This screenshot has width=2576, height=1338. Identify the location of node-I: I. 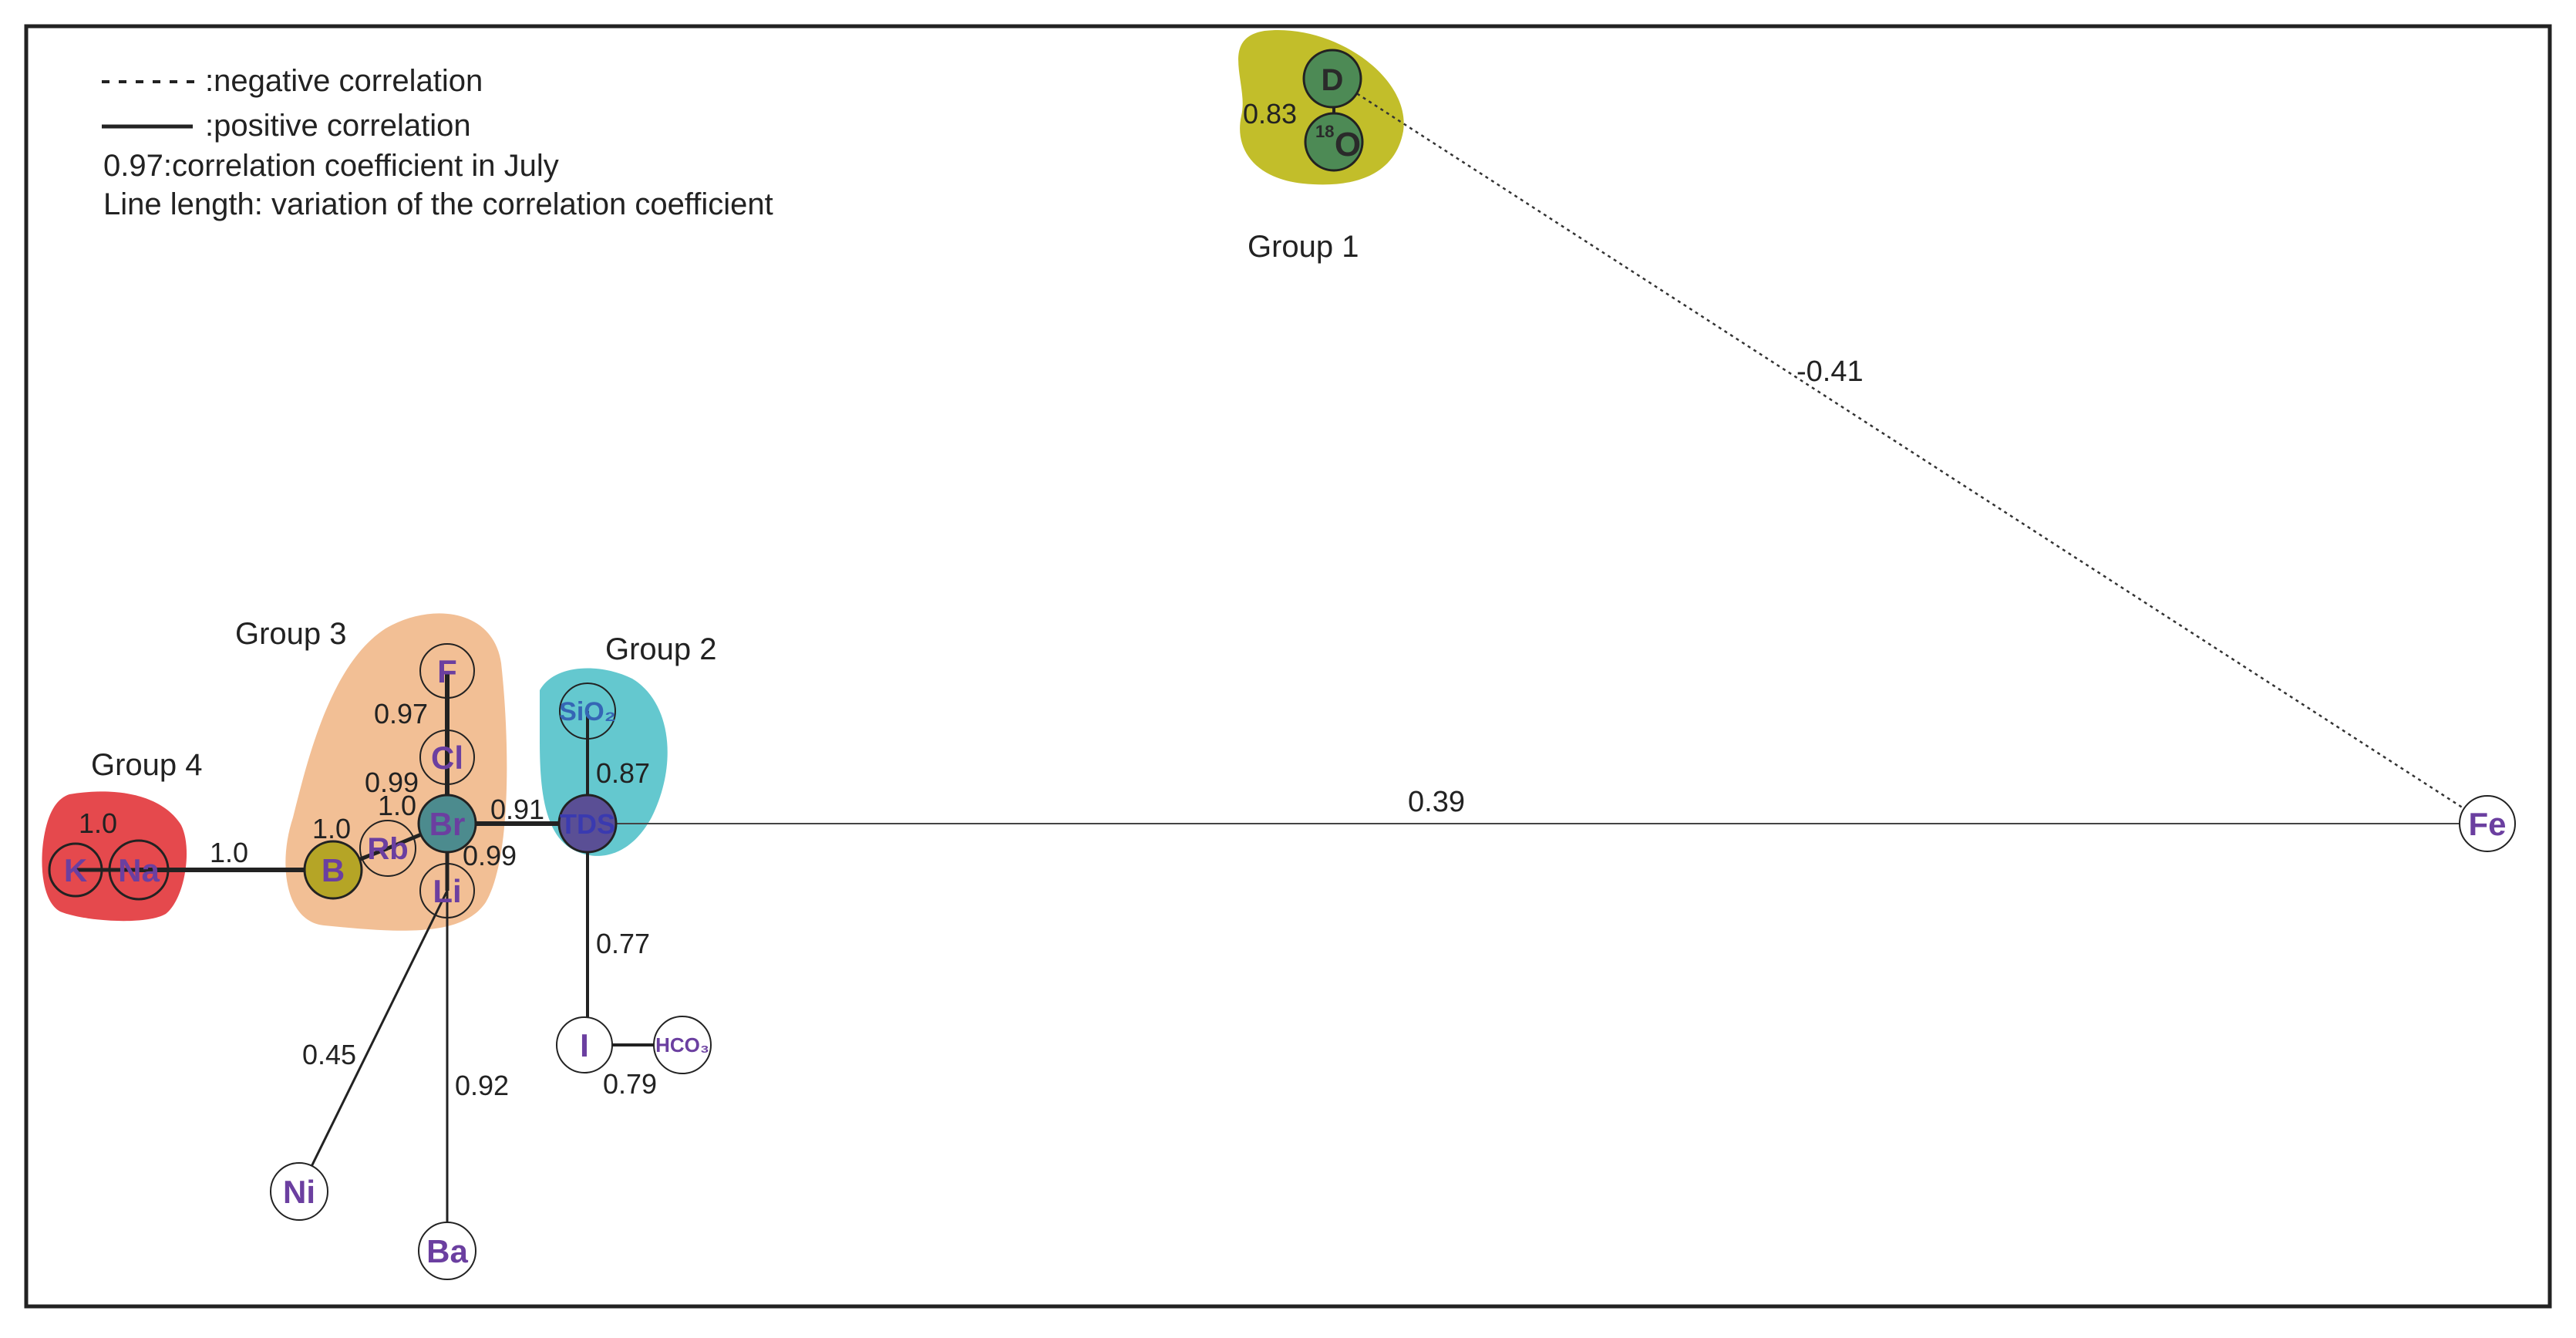
(584, 1044).